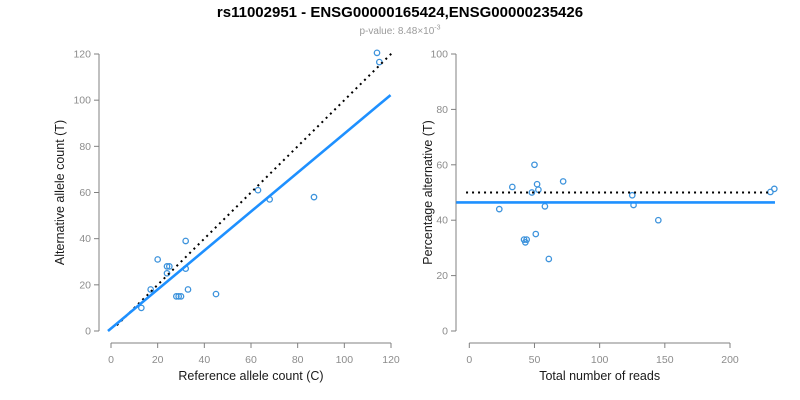 The image size is (800, 400). I want to click on x-tick-label: 200, so click(730, 360).